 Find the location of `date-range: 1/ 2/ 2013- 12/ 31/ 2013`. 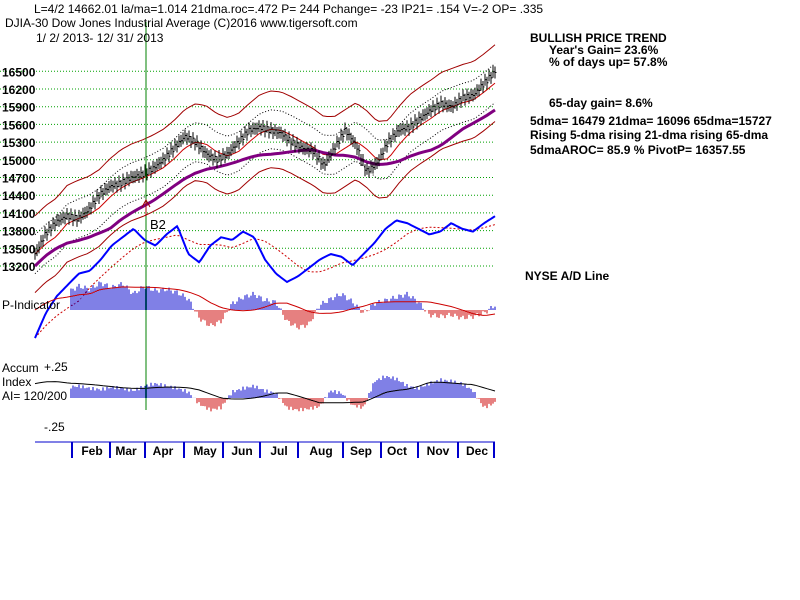

date-range: 1/ 2/ 2013- 12/ 31/ 2013 is located at coordinates (100, 38).